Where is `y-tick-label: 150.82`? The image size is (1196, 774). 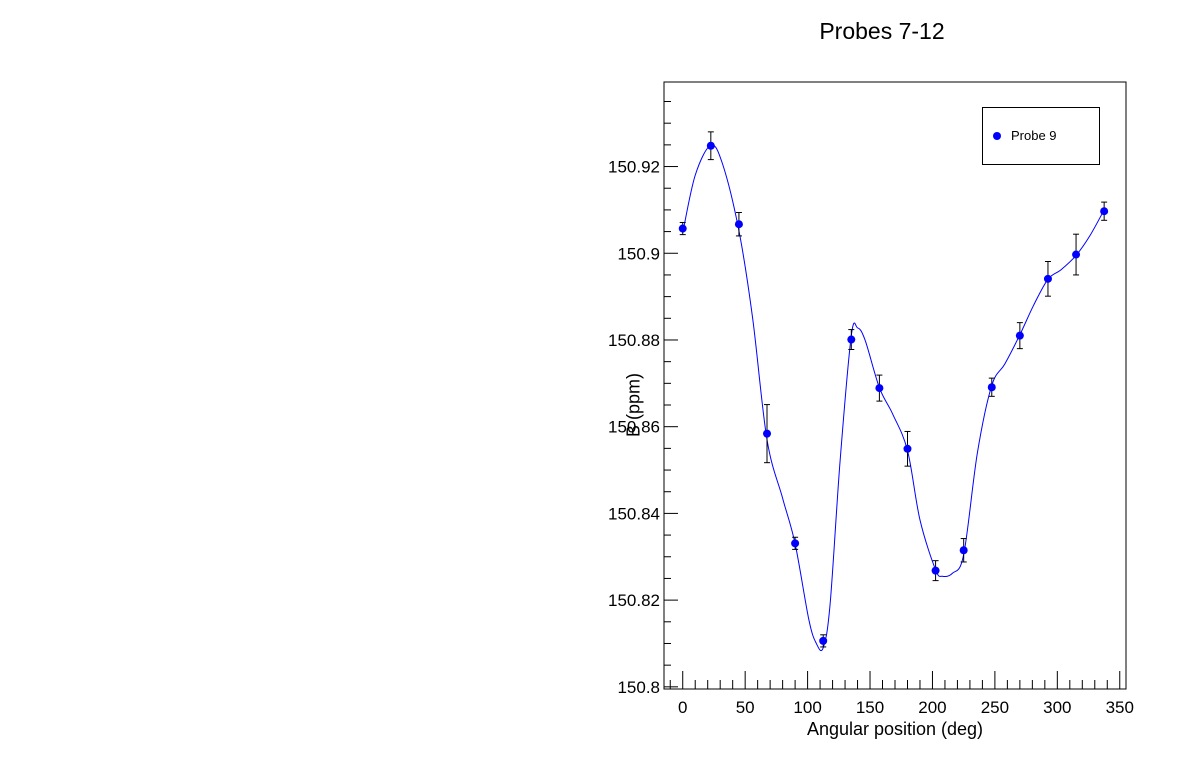
y-tick-label: 150.82 is located at coordinates (634, 600).